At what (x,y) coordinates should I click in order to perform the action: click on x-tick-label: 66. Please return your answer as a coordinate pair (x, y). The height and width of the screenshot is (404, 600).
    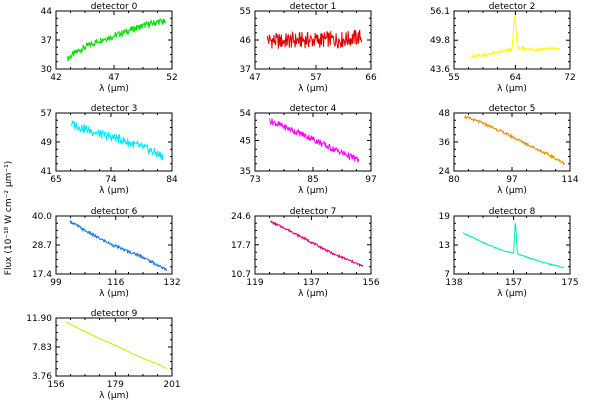
    Looking at the image, I should click on (371, 78).